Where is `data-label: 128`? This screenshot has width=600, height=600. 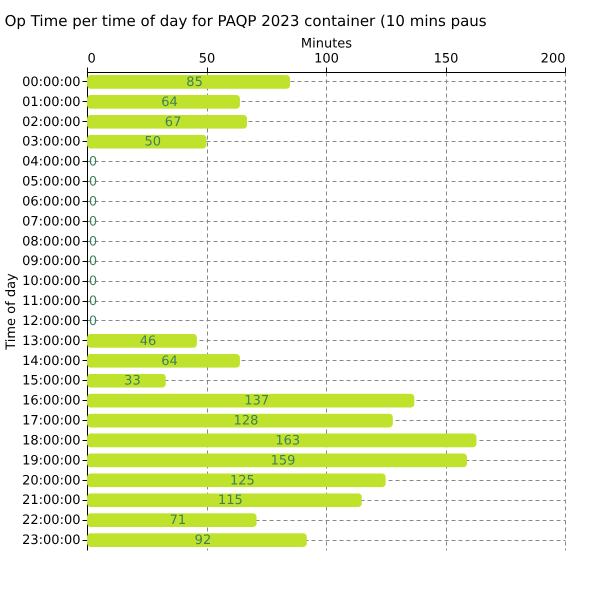
data-label: 128 is located at coordinates (246, 421).